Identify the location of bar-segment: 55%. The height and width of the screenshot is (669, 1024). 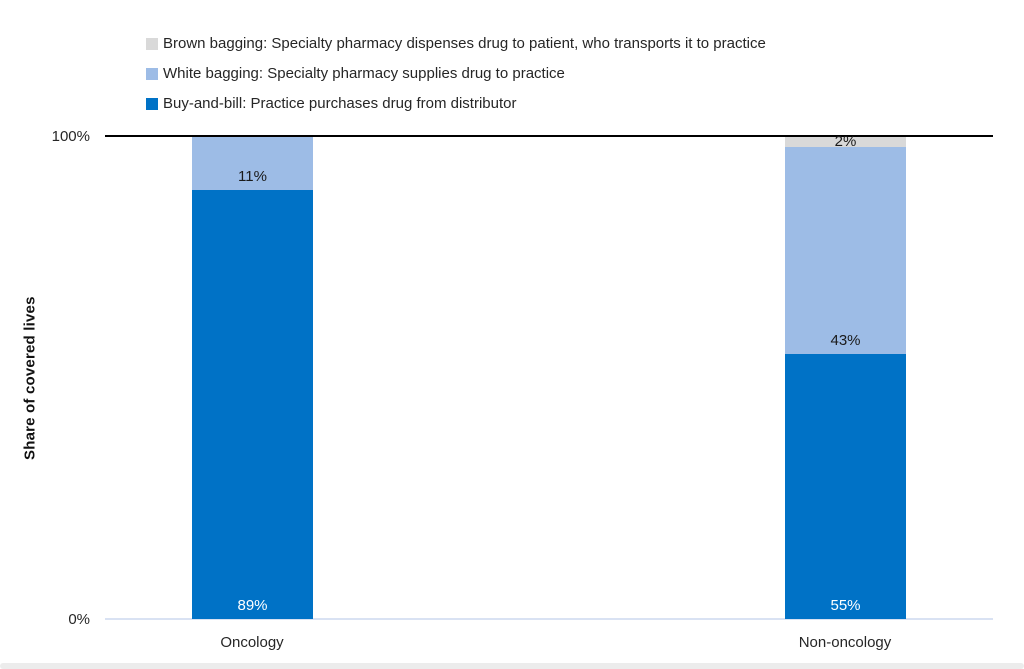
(845, 486).